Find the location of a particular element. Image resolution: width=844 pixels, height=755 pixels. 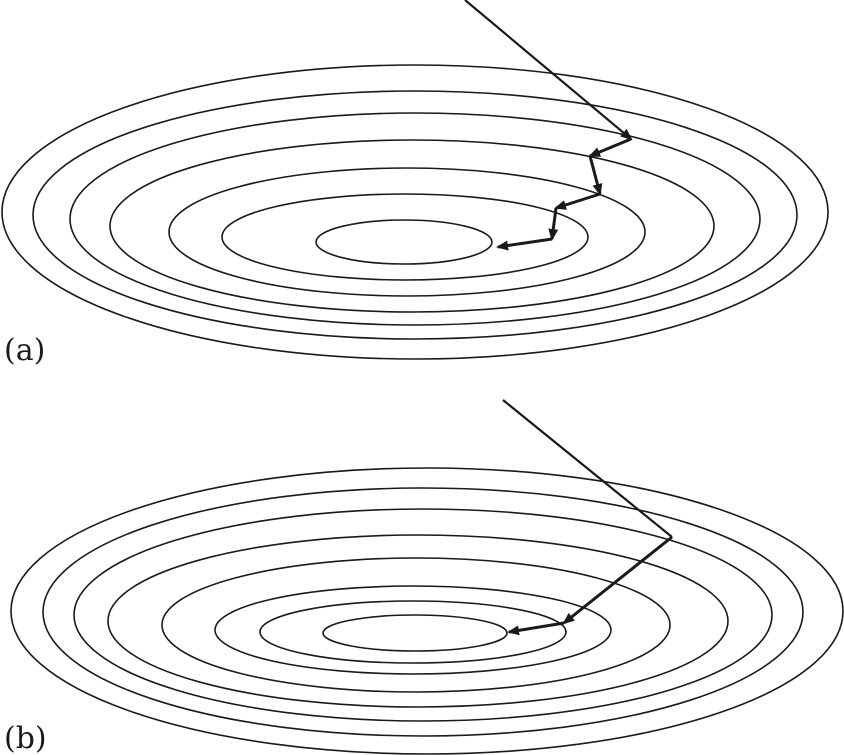

panel-b-descent-path is located at coordinates (587, 517).